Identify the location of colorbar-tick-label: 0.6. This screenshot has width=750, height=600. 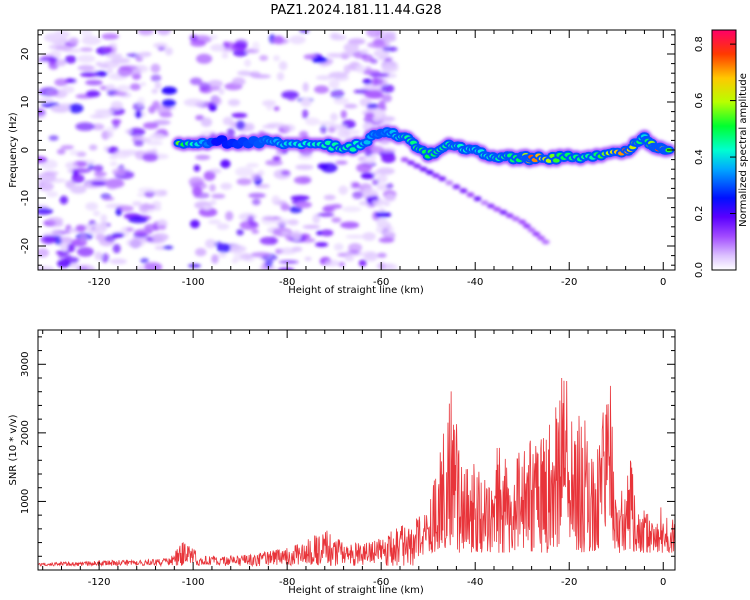
(699, 101).